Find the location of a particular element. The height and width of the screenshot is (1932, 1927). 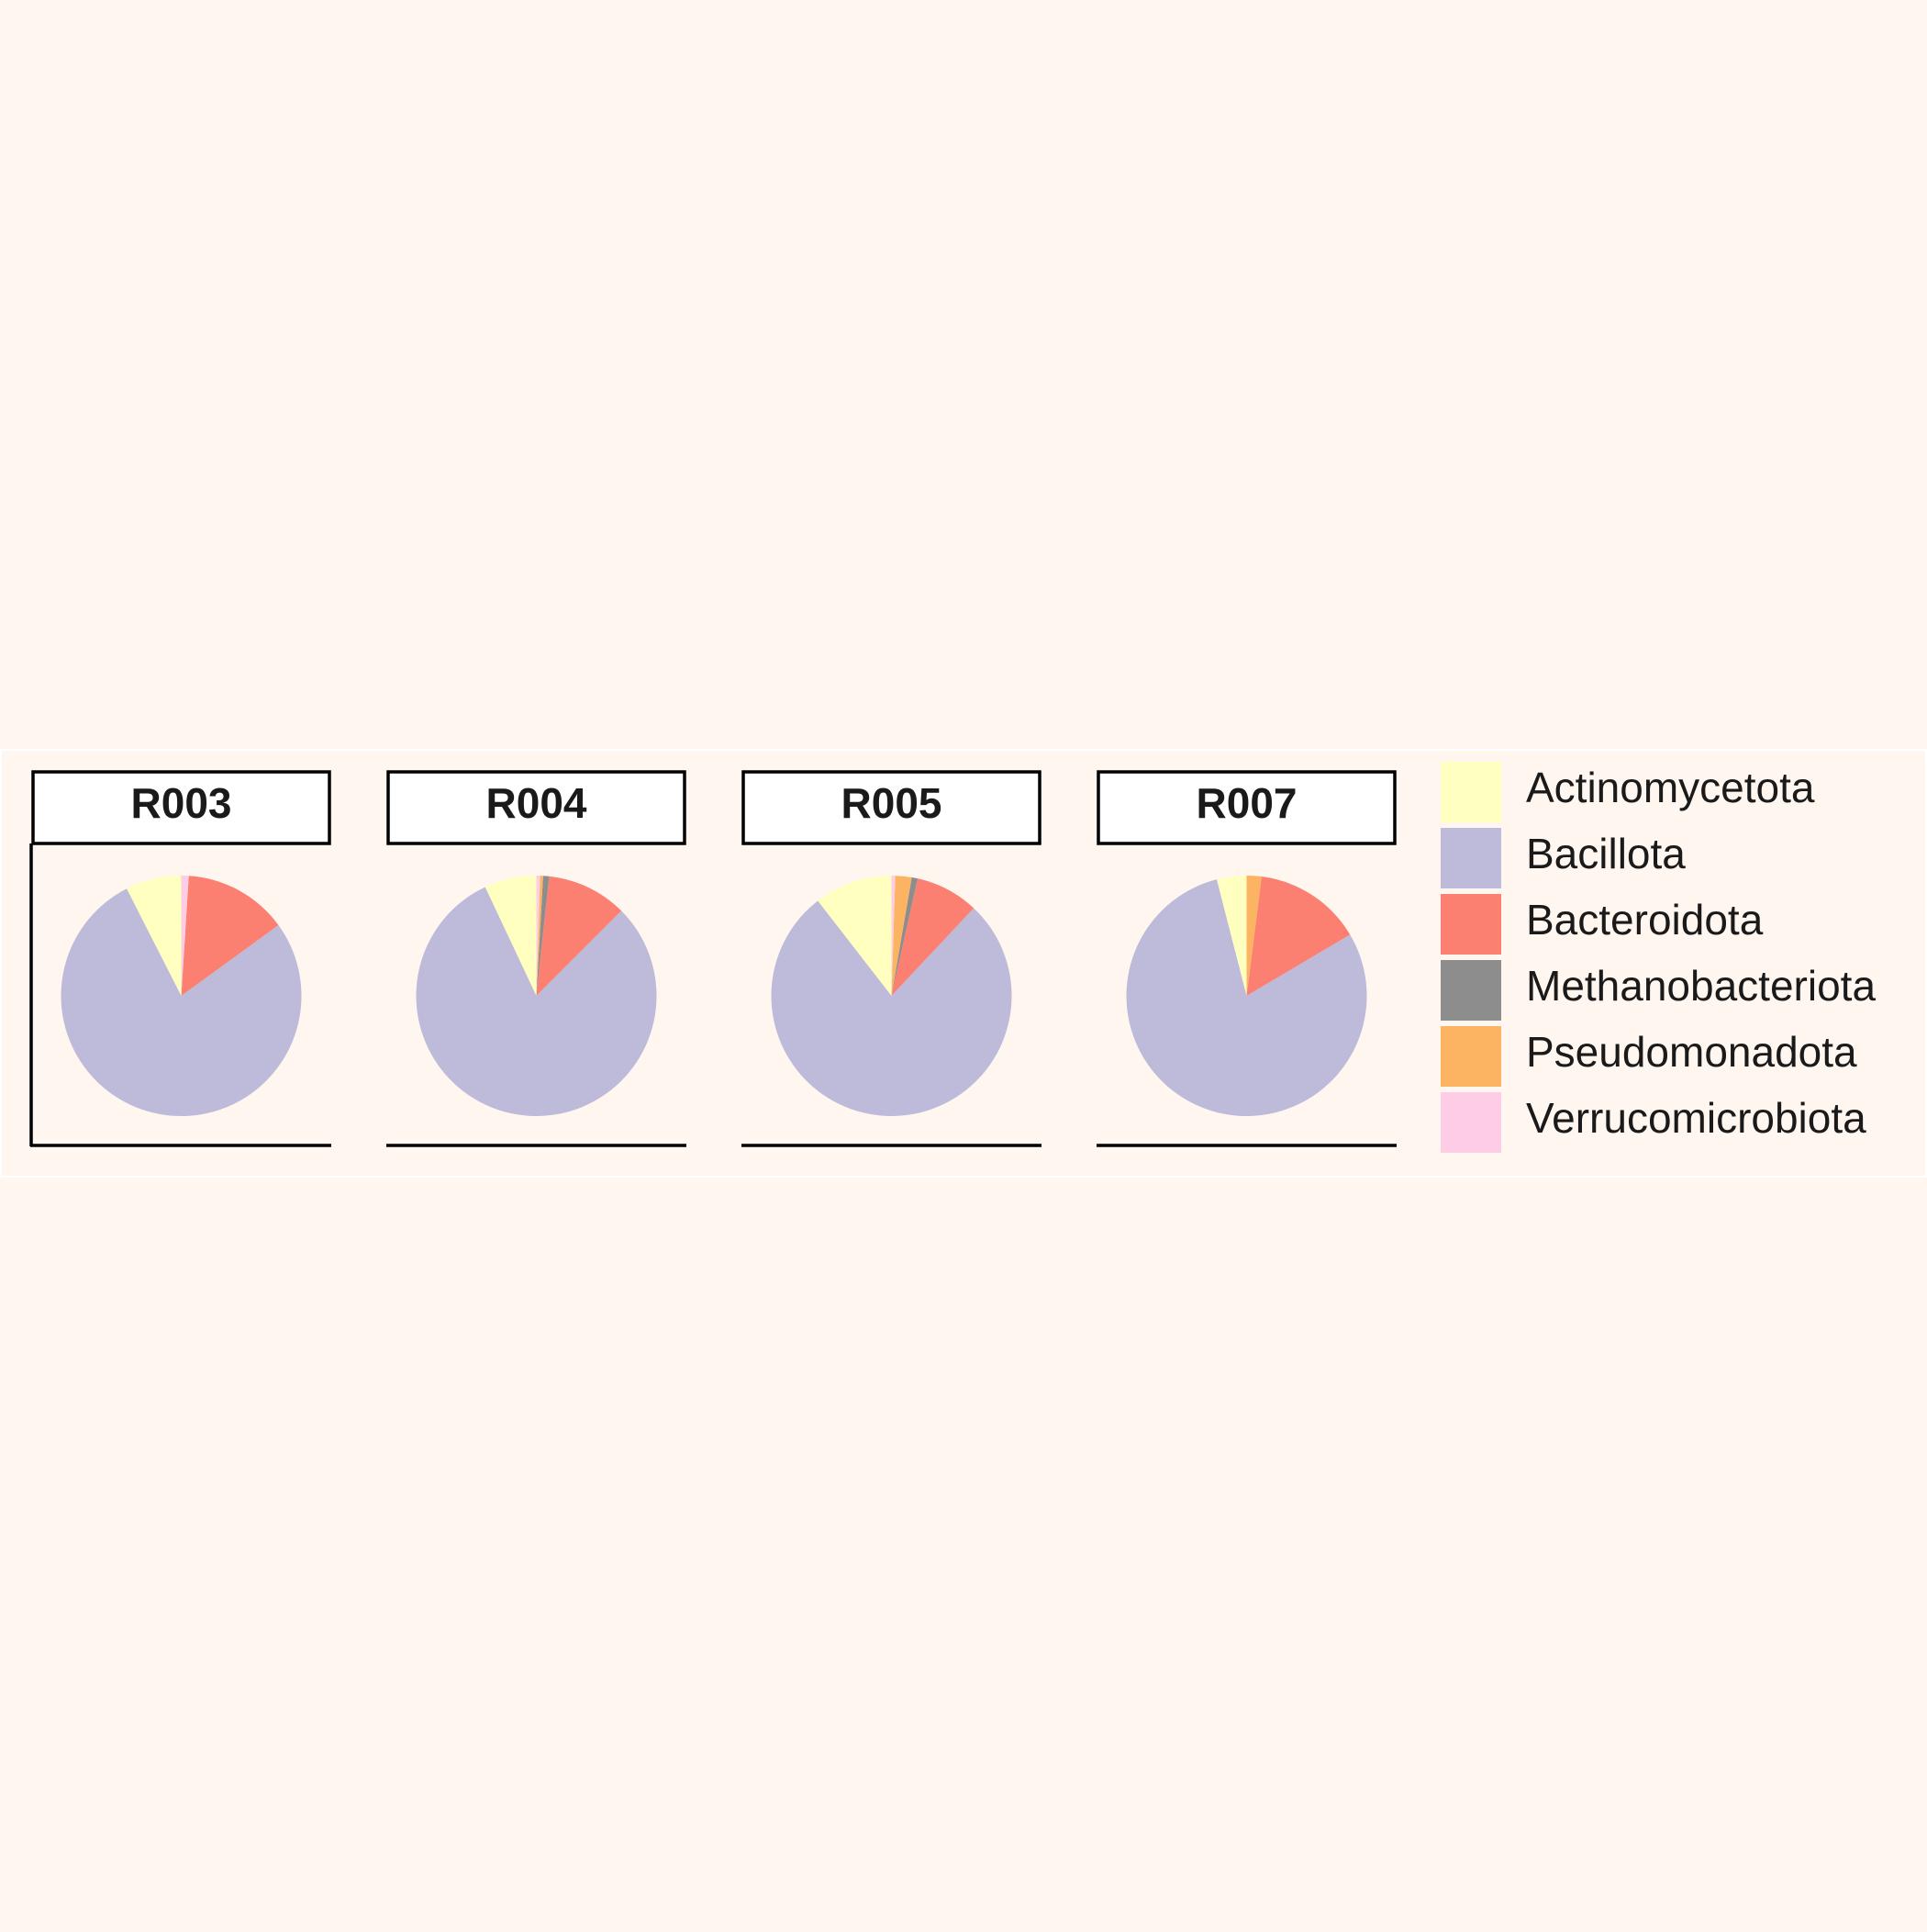

legend-entry: Bacillota is located at coordinates (1563, 858).